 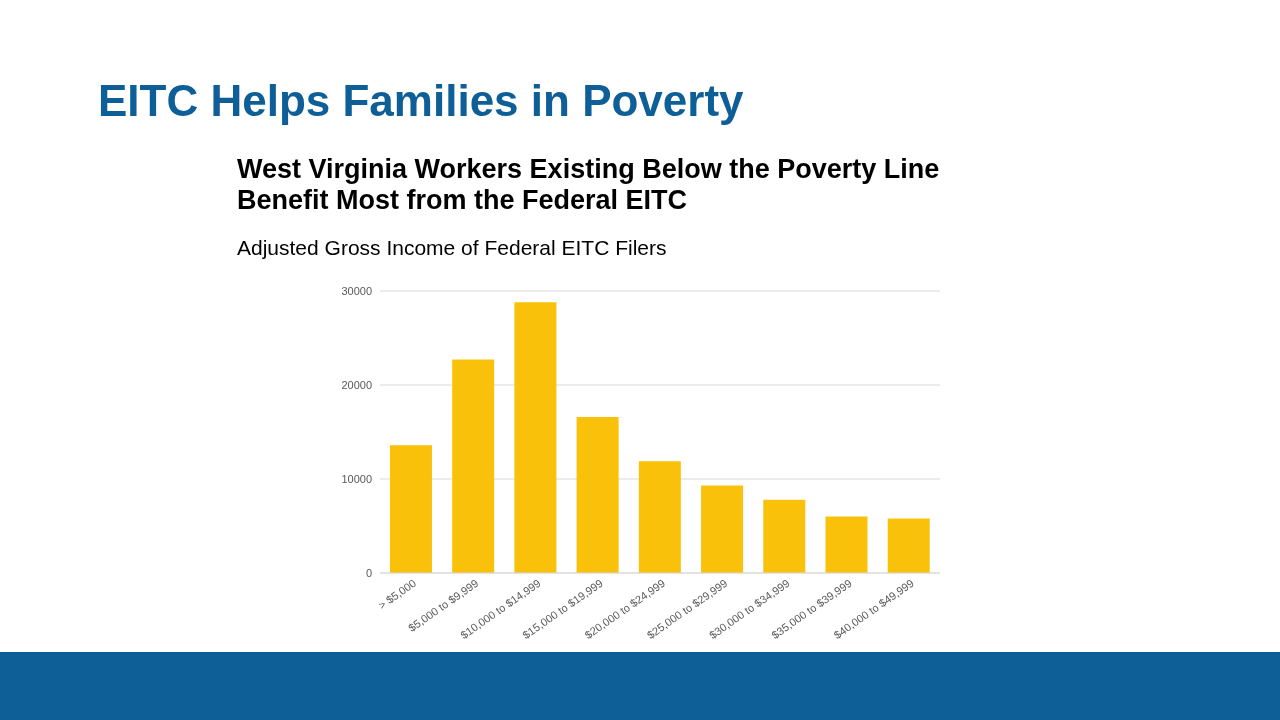 What do you see at coordinates (368, 572) in the screenshot?
I see `y-tick-label: 0` at bounding box center [368, 572].